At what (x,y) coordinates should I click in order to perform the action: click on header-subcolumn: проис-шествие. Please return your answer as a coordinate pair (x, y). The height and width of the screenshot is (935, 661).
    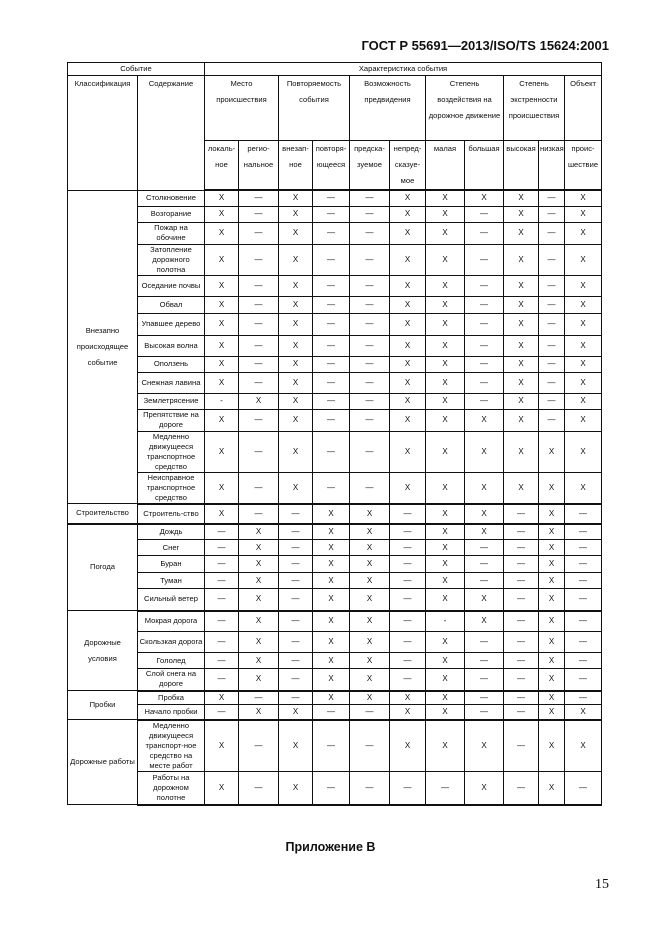
    Looking at the image, I should click on (583, 165).